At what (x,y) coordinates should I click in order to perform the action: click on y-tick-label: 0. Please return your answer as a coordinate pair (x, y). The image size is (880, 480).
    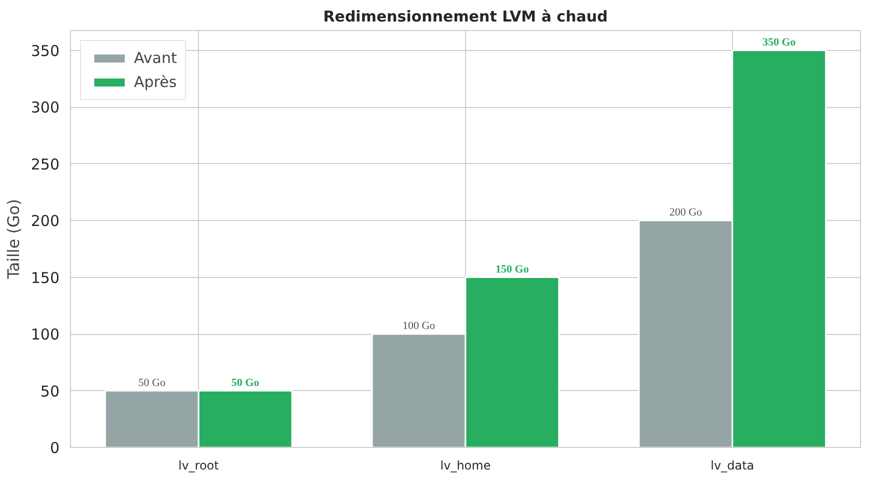
    Looking at the image, I should click on (55, 448).